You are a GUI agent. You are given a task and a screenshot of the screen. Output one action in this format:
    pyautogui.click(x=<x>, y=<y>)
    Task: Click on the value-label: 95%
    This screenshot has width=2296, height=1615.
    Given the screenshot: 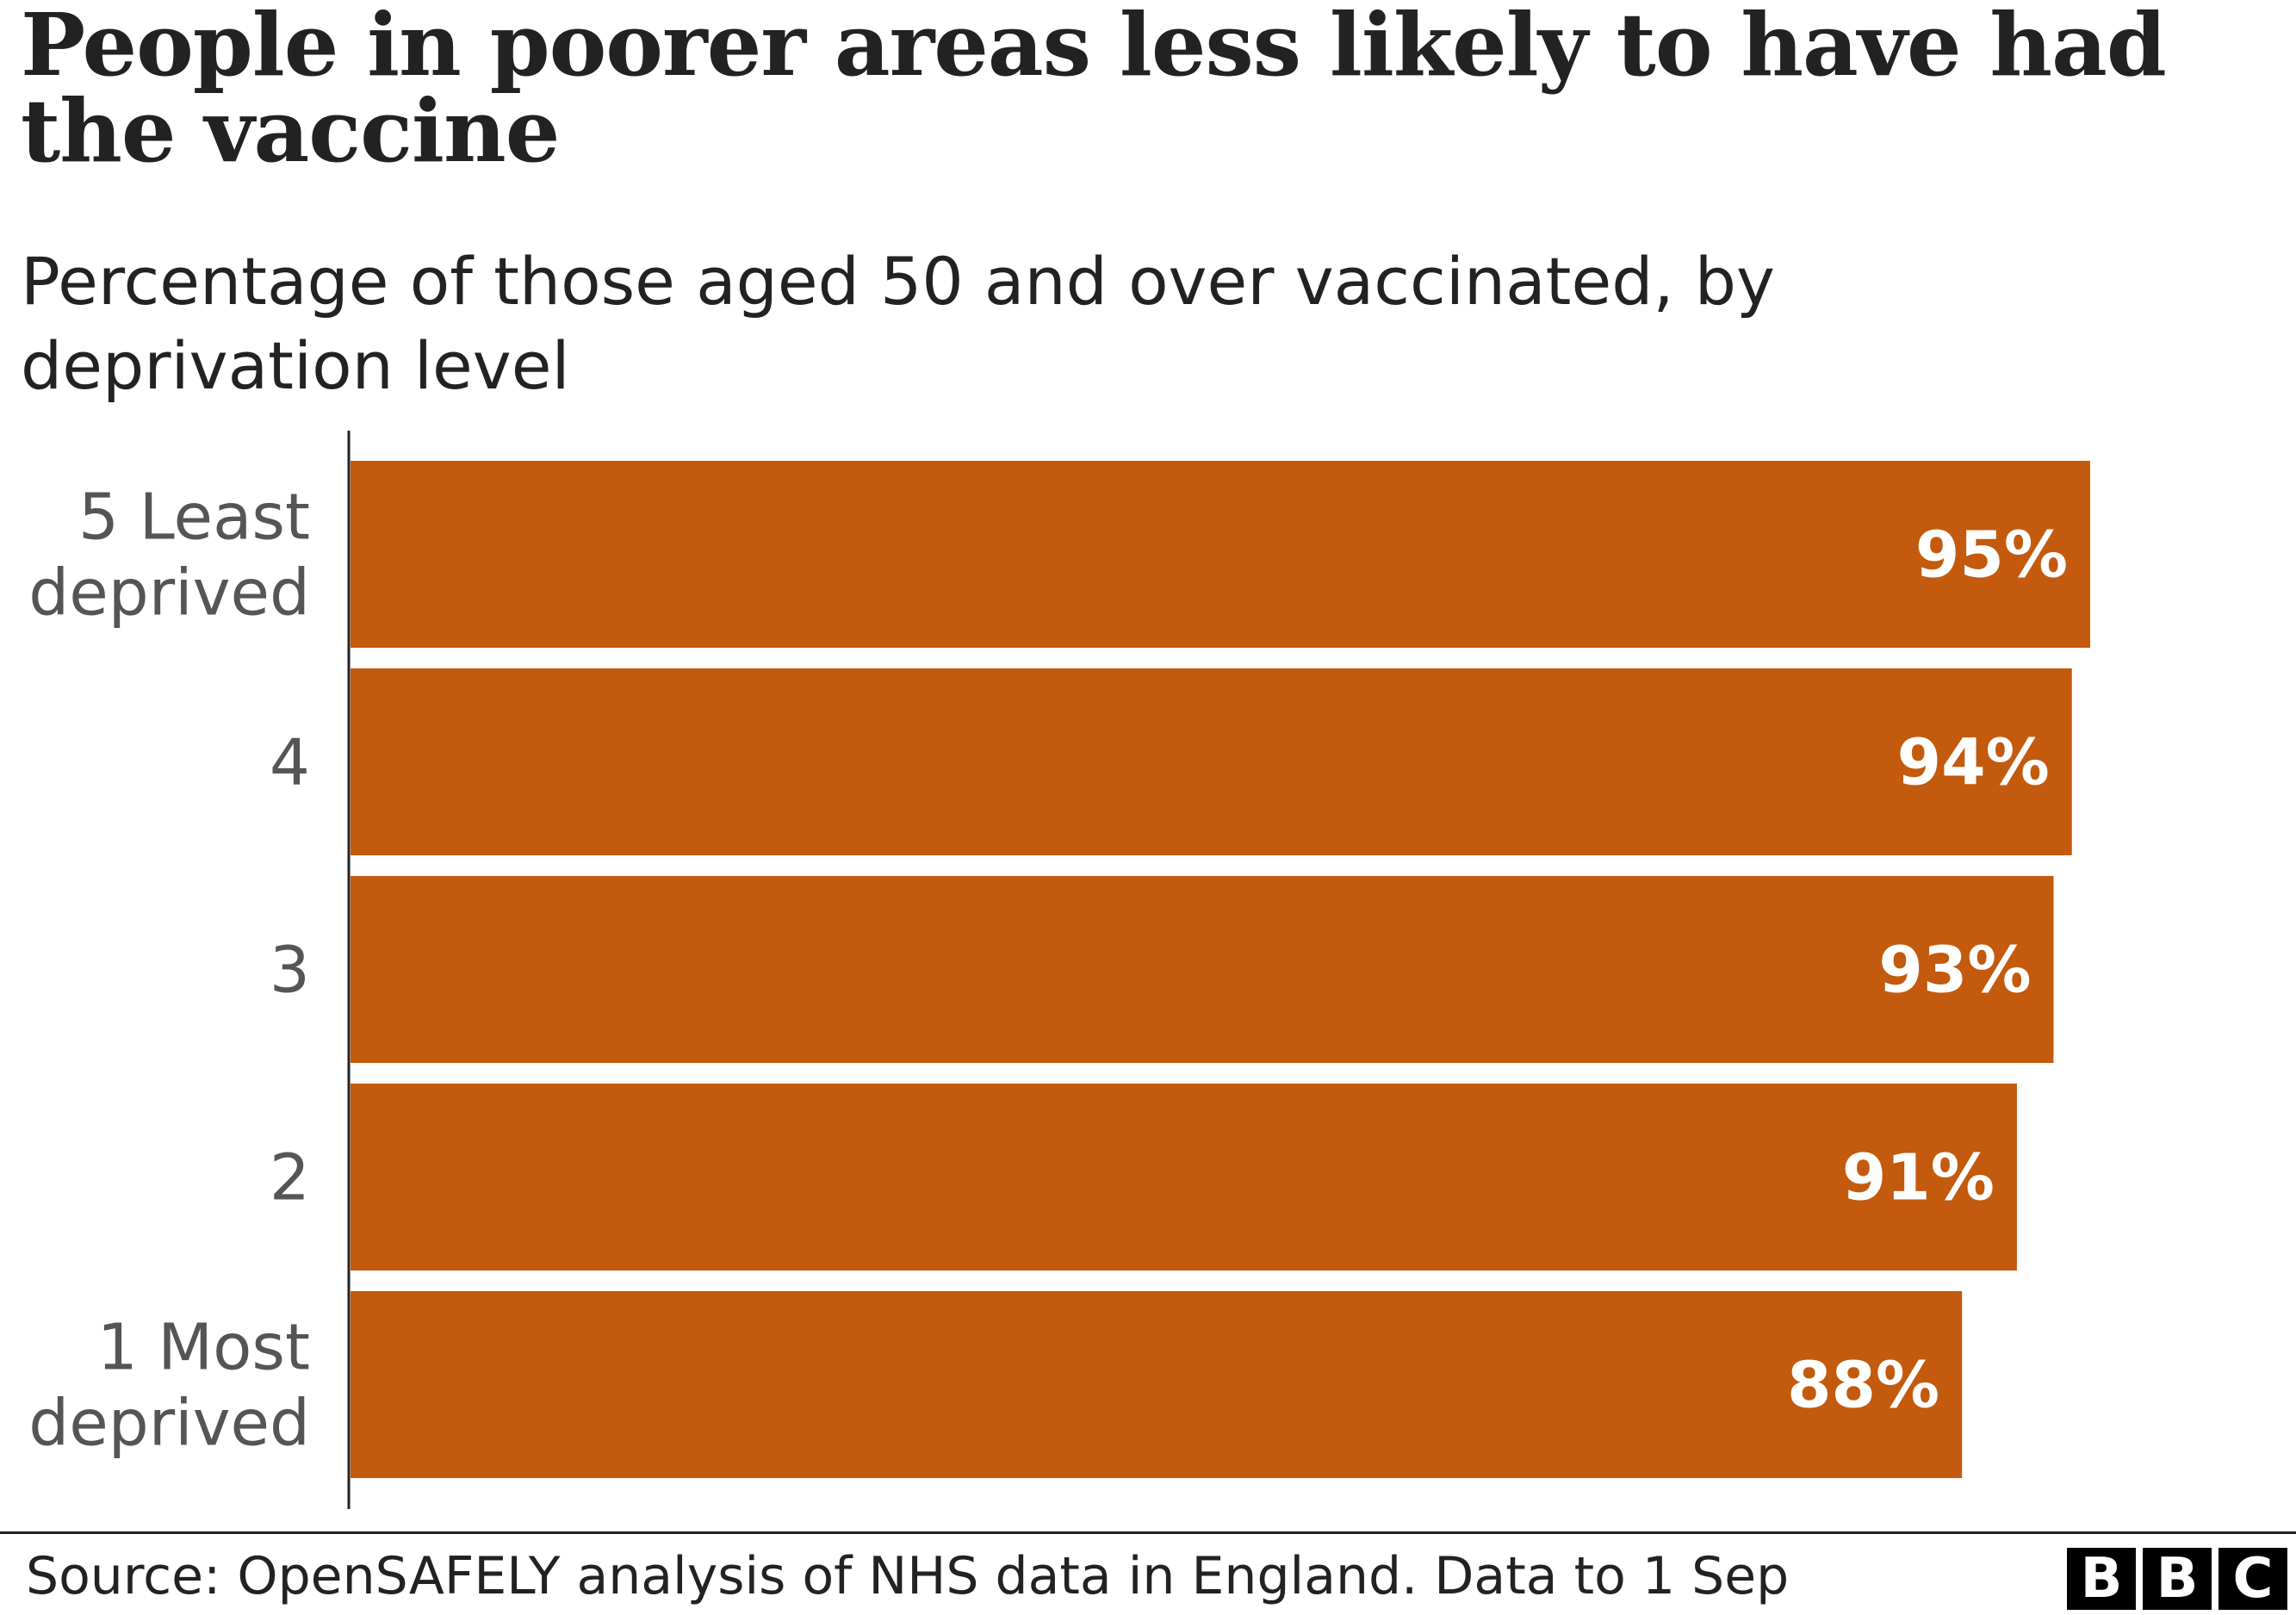 What is the action you would take?
    pyautogui.click(x=1991, y=556)
    